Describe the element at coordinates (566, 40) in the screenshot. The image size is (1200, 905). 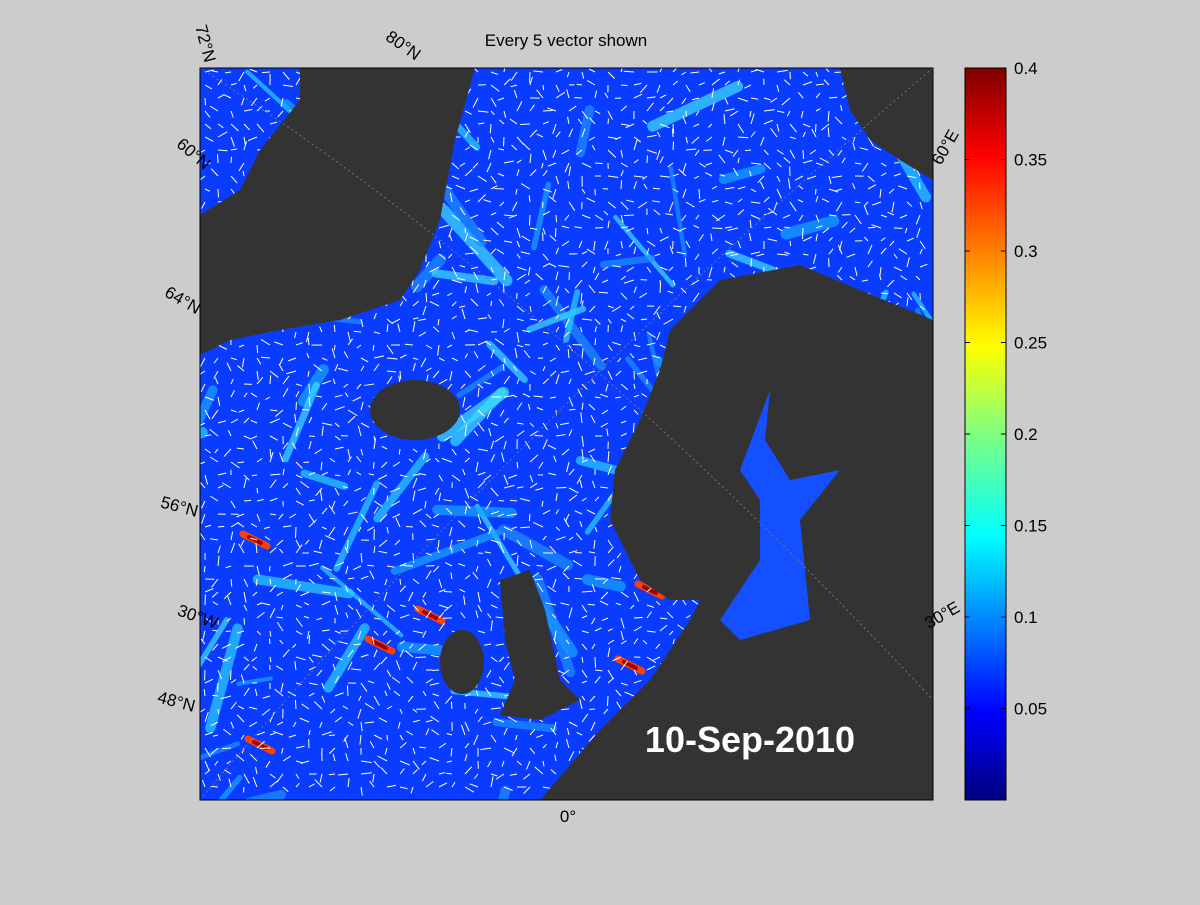
I see `title: Every 5 vector shown` at that location.